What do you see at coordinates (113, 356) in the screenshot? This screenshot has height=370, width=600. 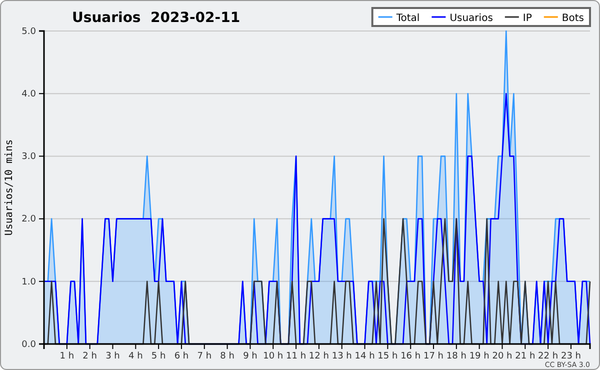 I see `x-tick-label: 3 h` at bounding box center [113, 356].